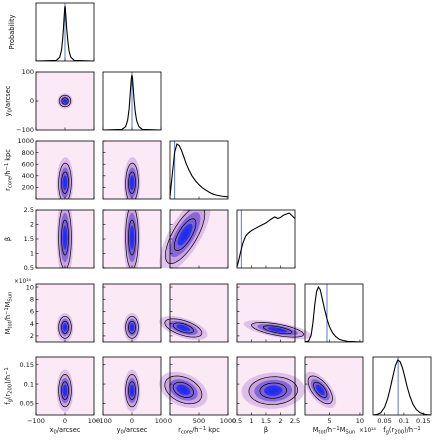 Image resolution: width=436 pixels, height=440 pixels. I want to click on y-tick-label: 2.5, so click(29, 210).